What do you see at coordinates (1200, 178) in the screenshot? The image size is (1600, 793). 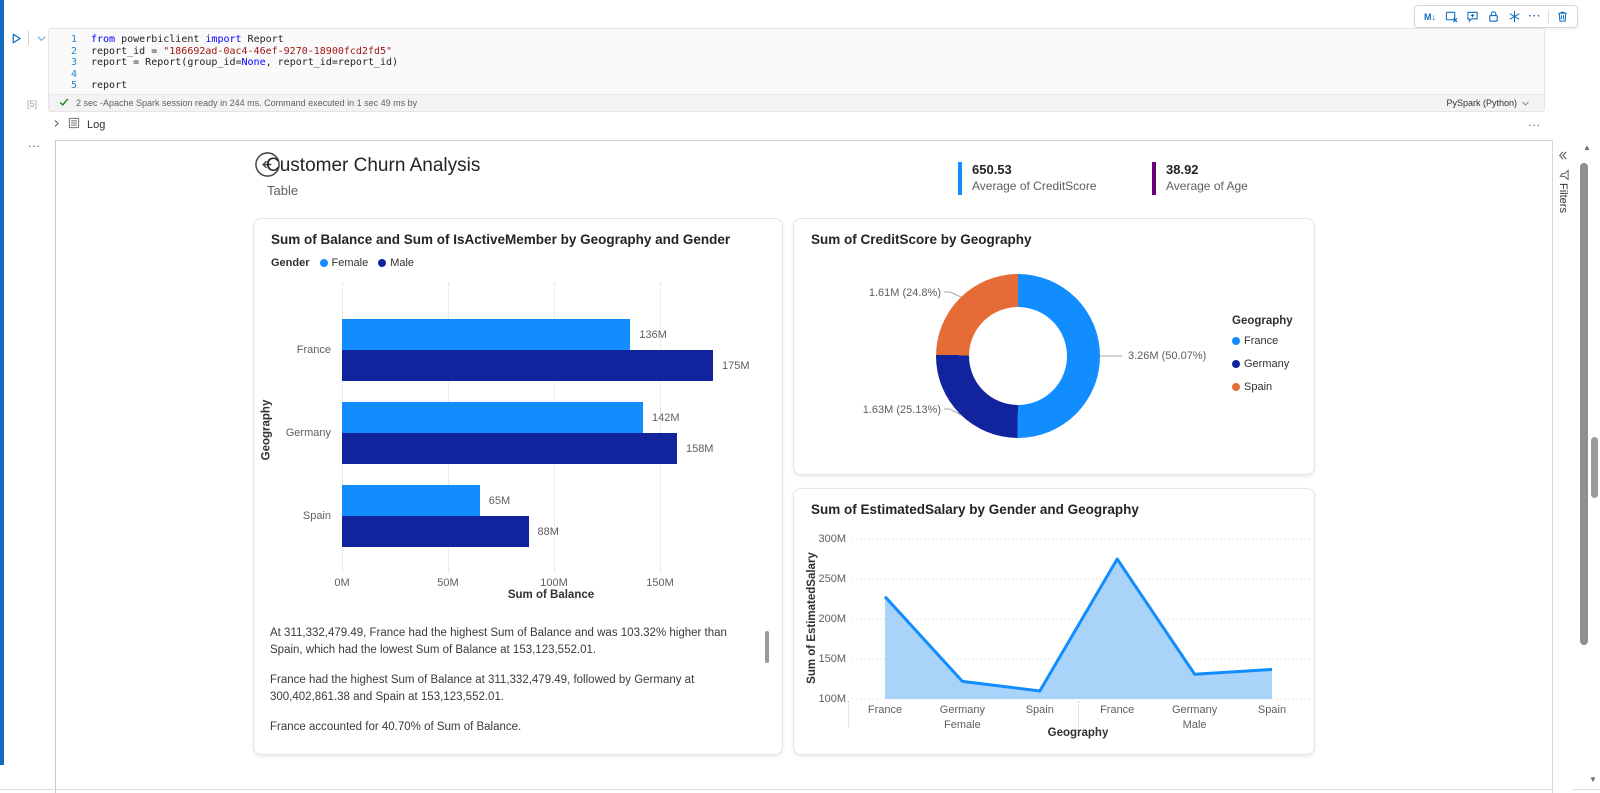 I see `kpi-card-age: 38.92 Average of Age` at bounding box center [1200, 178].